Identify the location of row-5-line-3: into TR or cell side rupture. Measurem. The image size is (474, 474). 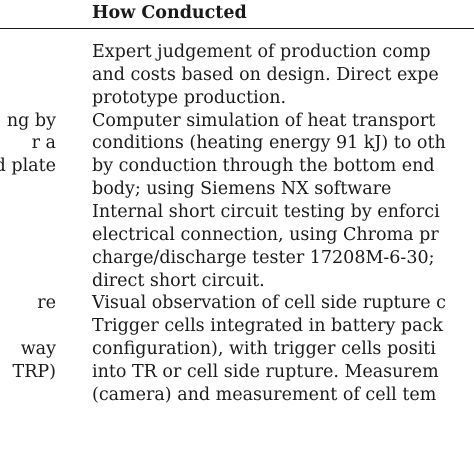
(265, 372).